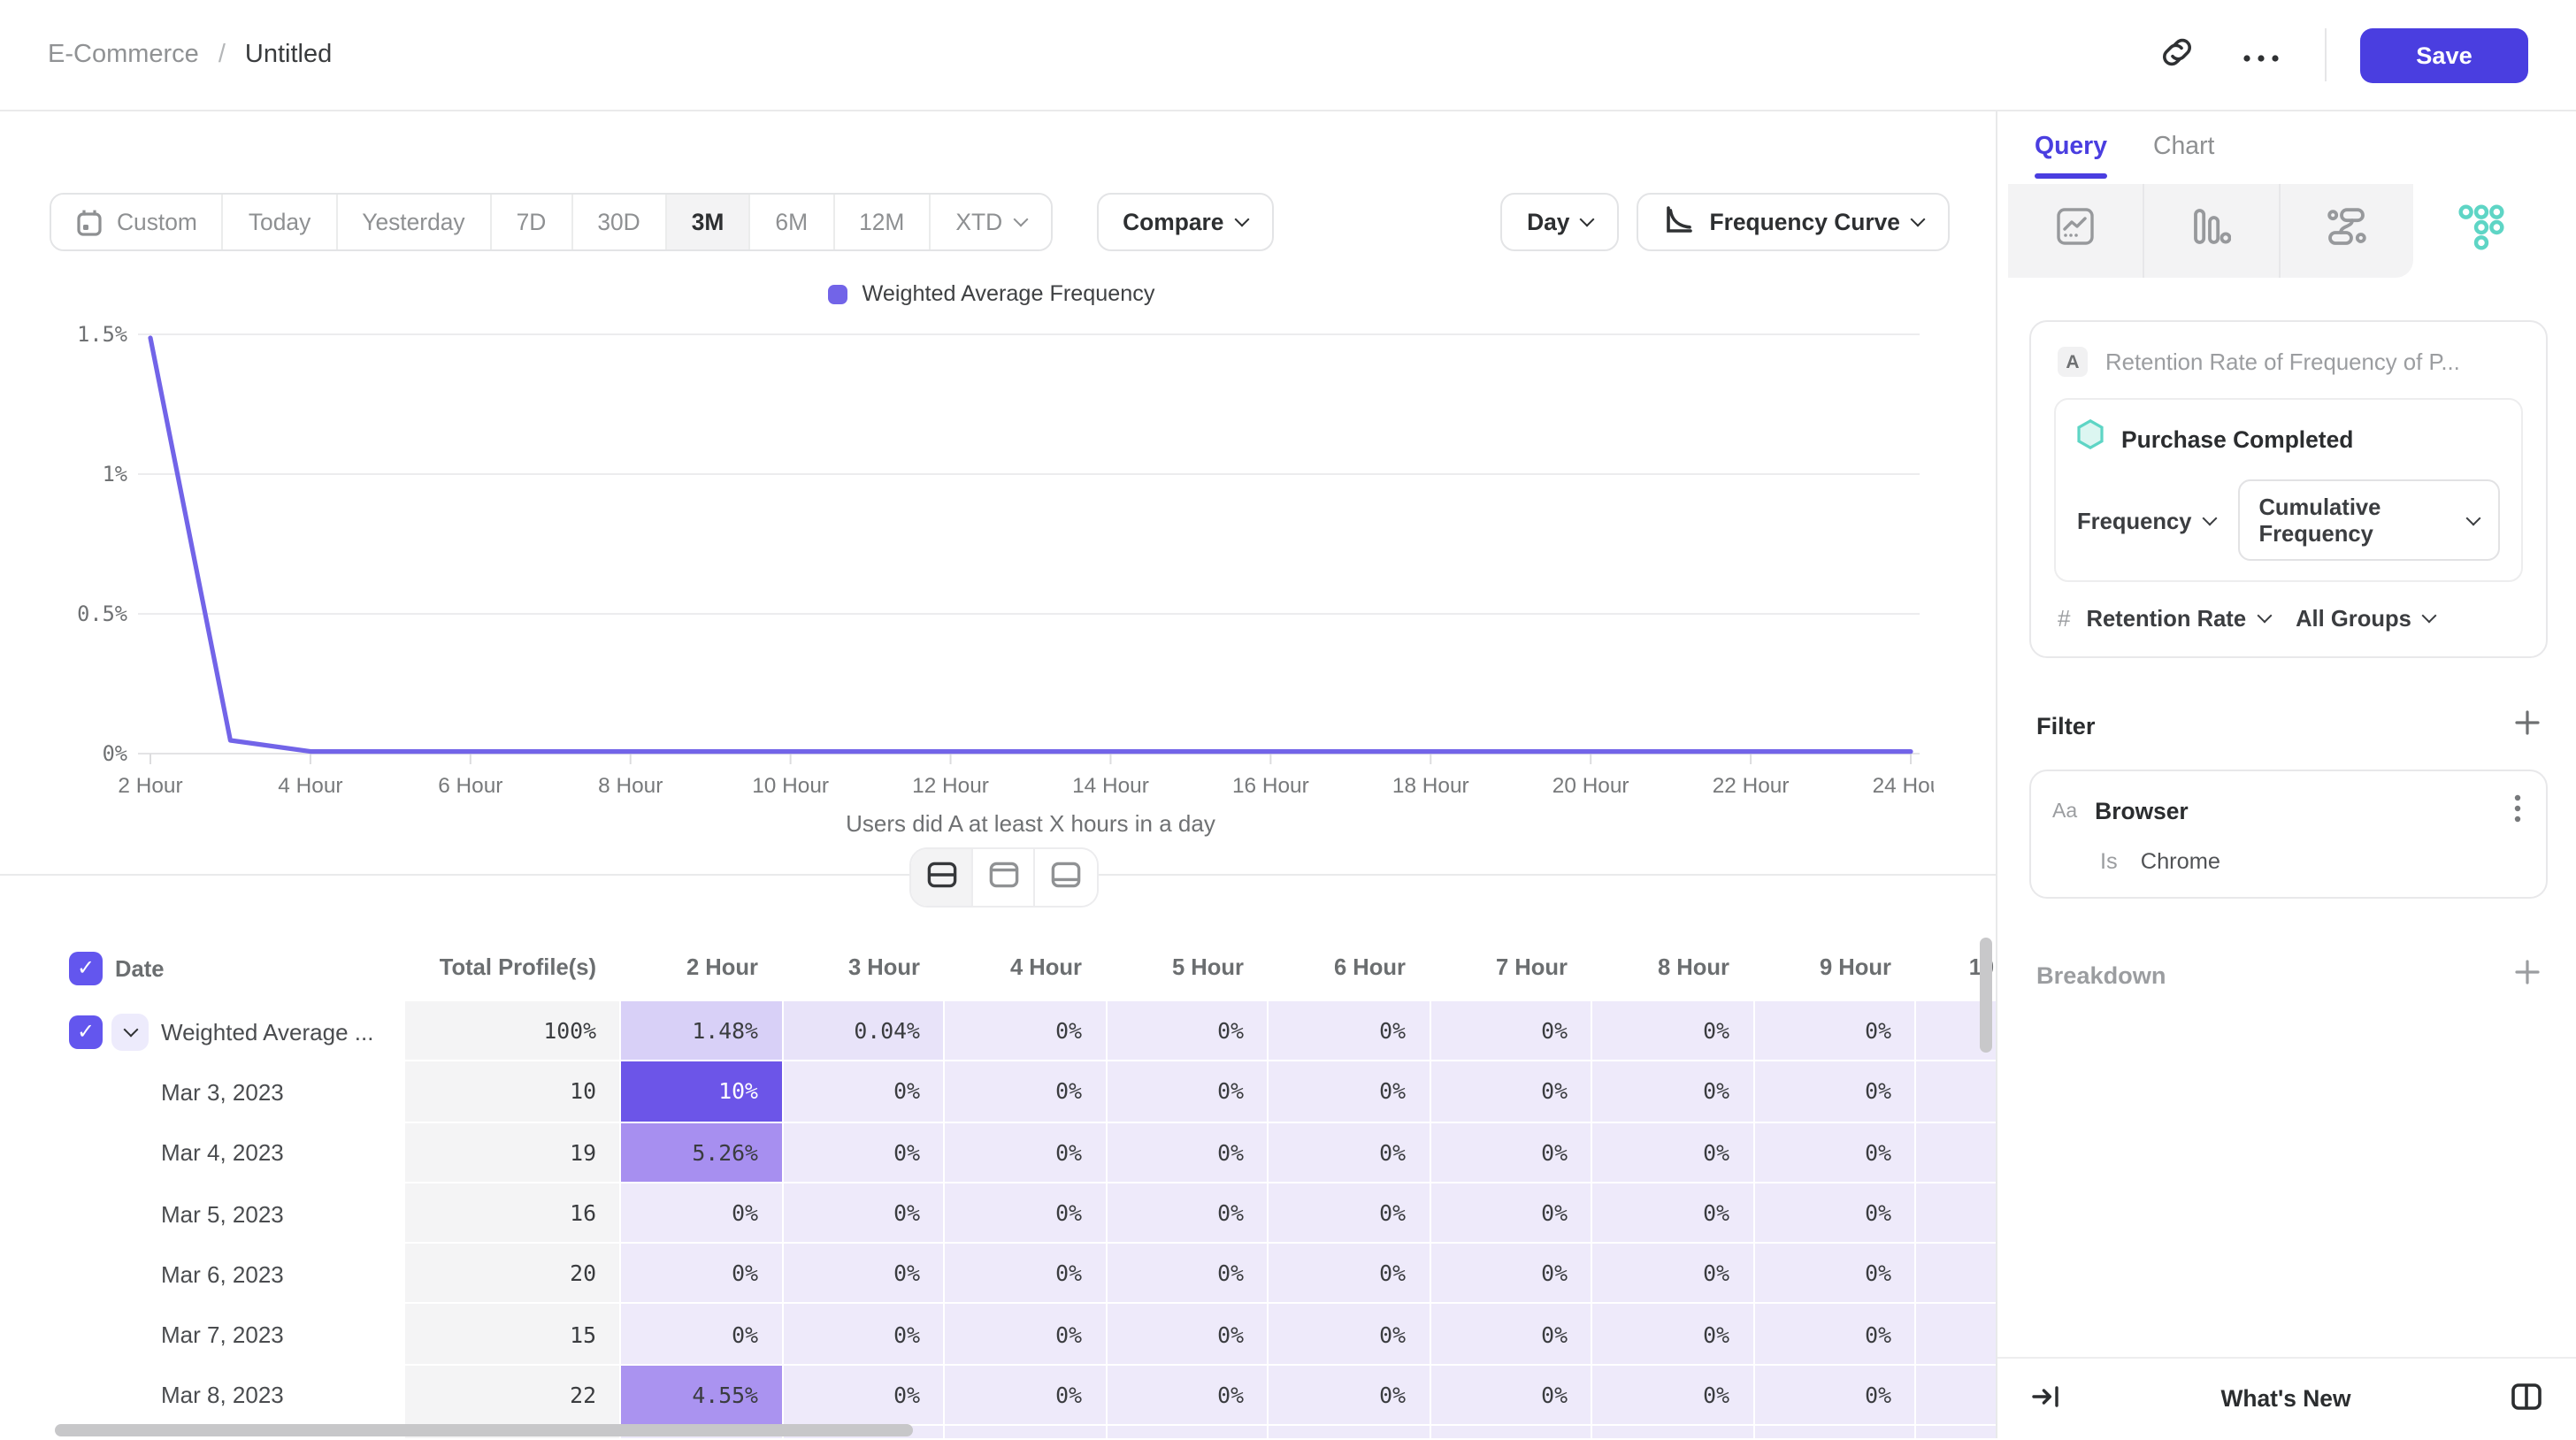 This screenshot has width=2576, height=1440. Describe the element at coordinates (2184, 147) in the screenshot. I see `tab-chart: Chart` at that location.